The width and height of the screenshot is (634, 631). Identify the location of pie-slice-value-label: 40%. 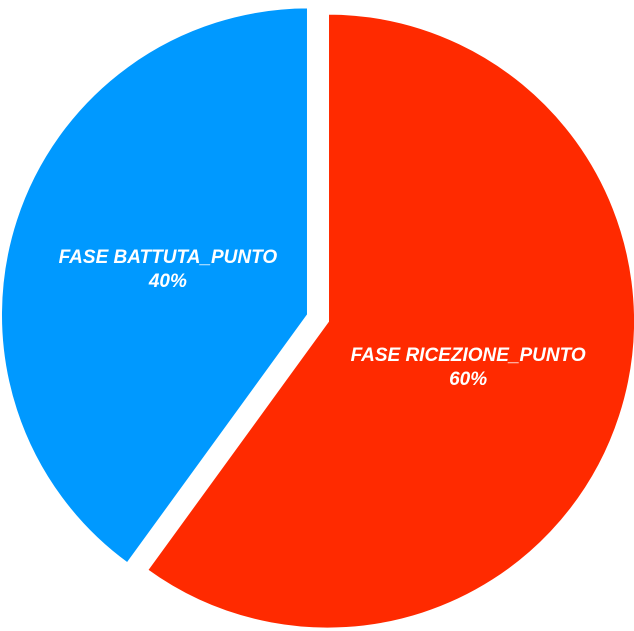
(167, 281).